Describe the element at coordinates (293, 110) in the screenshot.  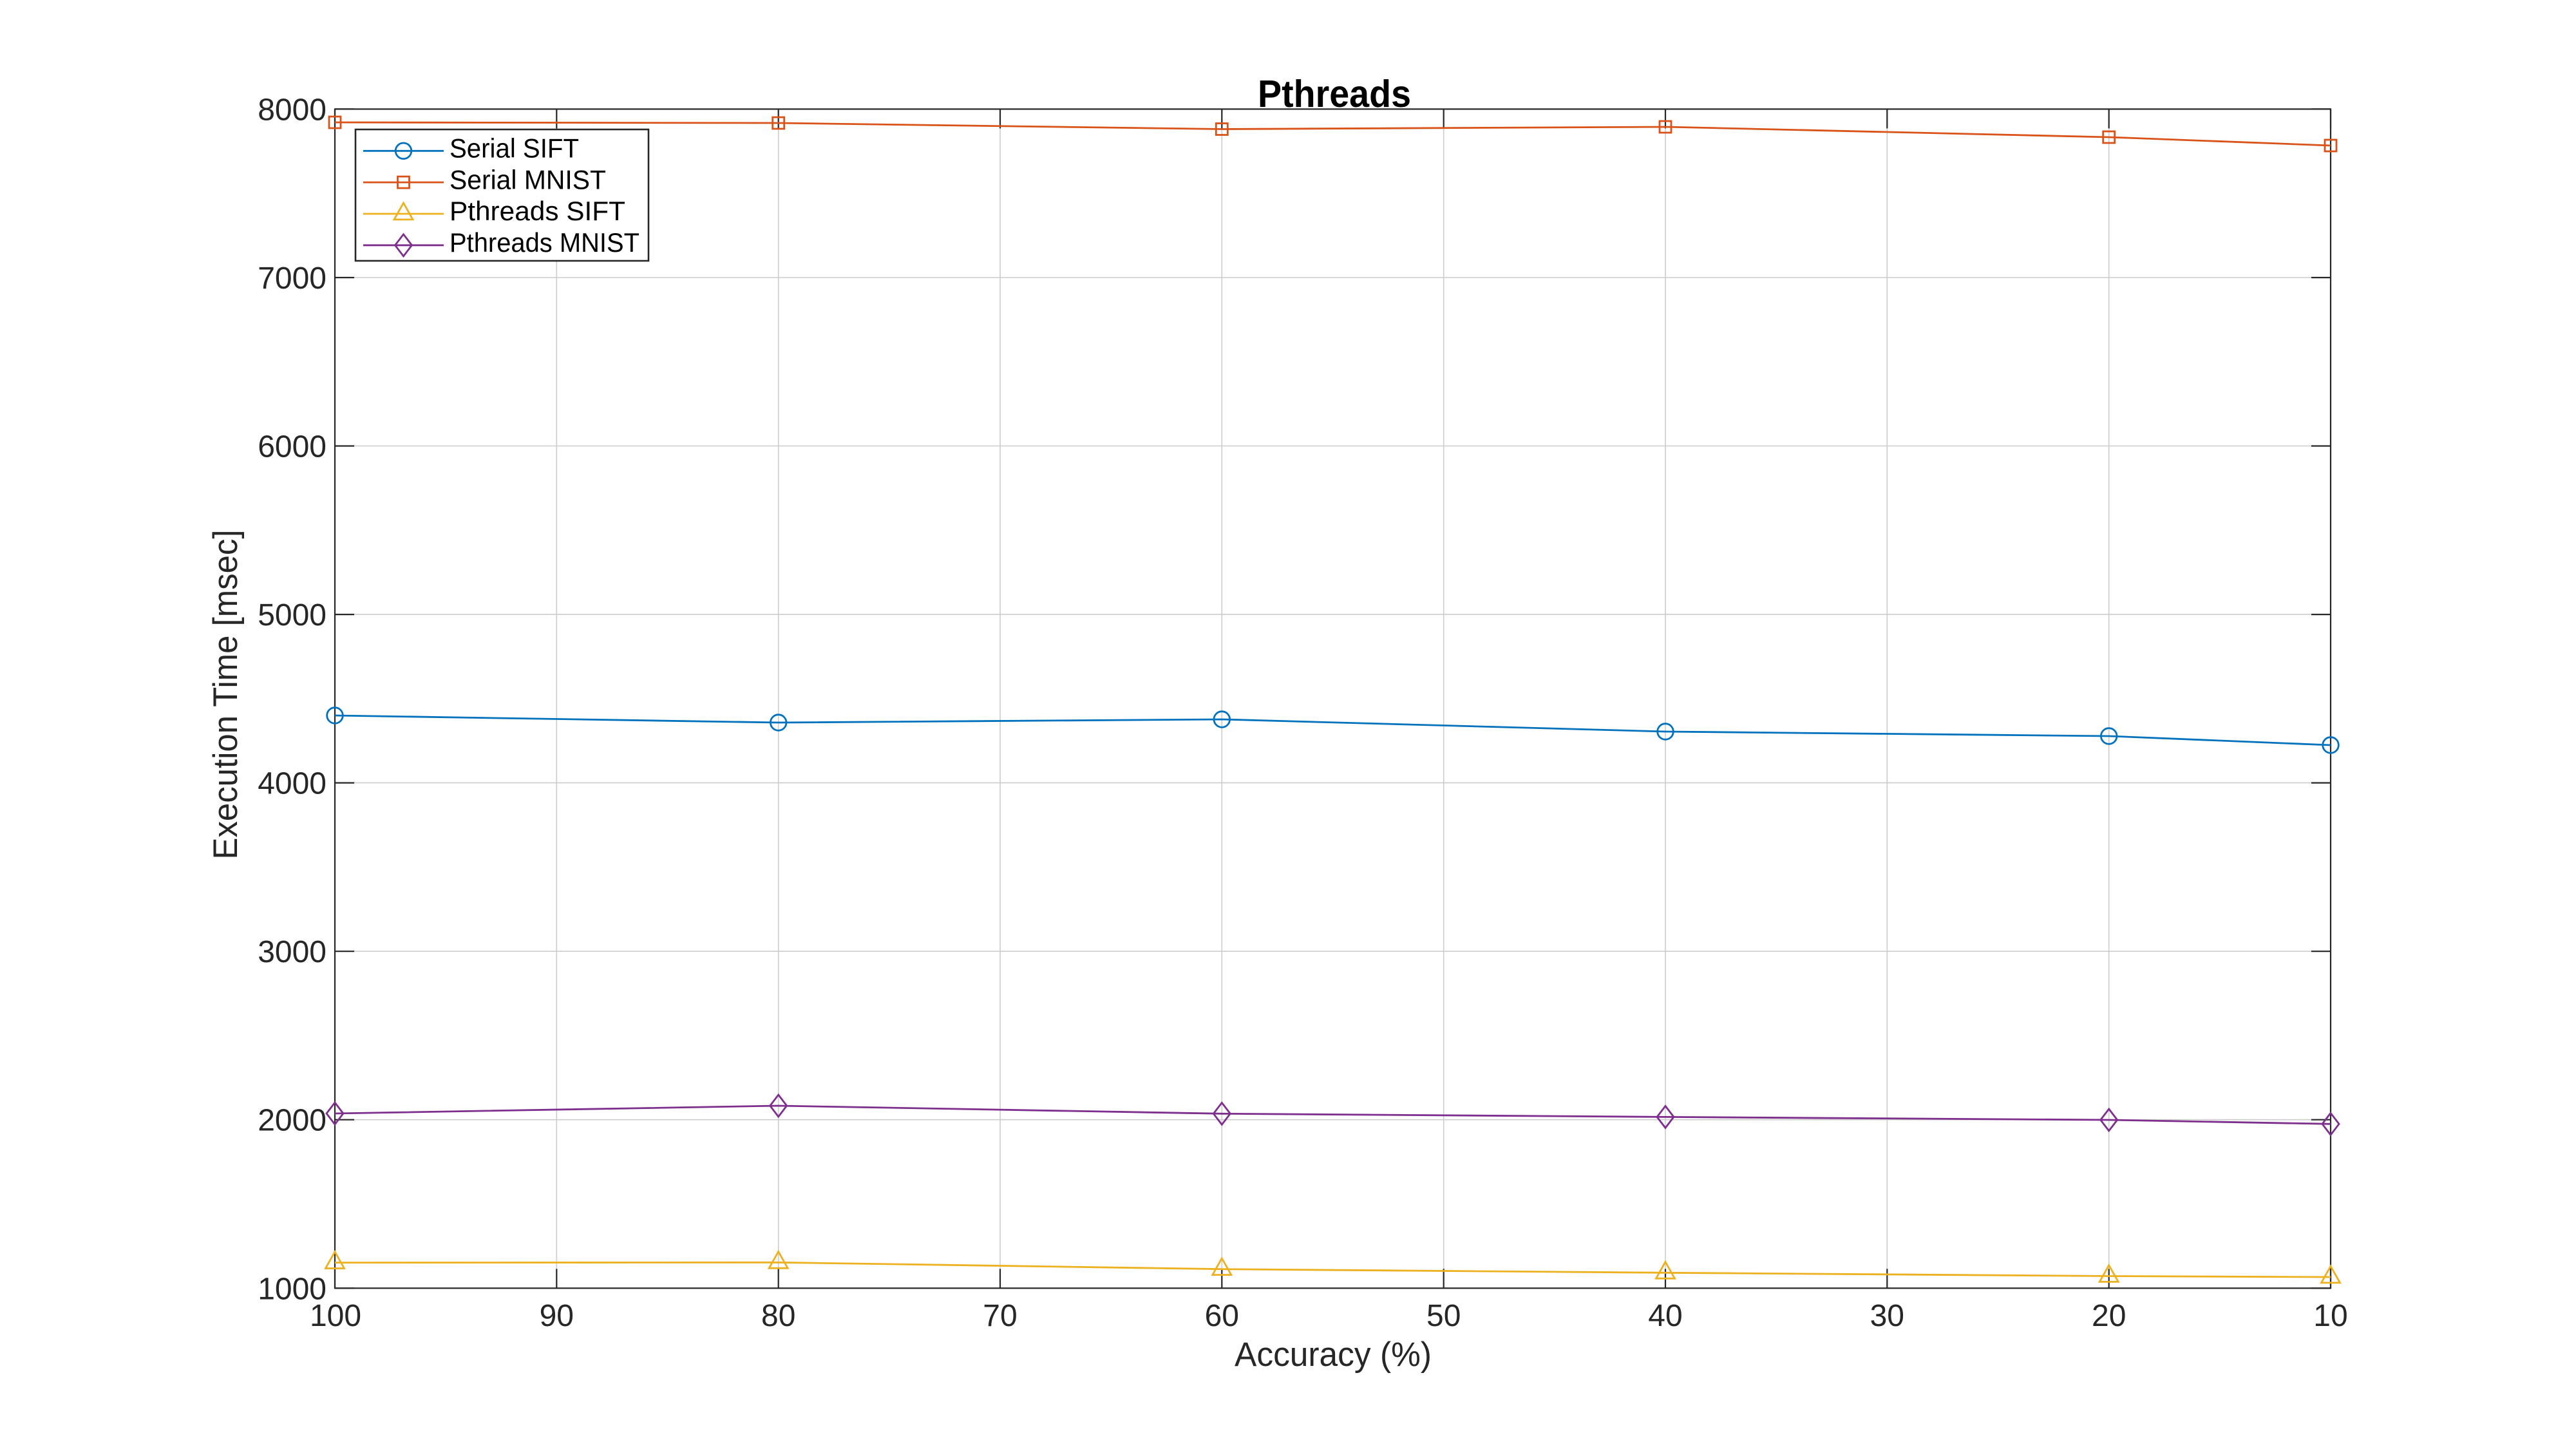
I see `svg-text: 8000` at that location.